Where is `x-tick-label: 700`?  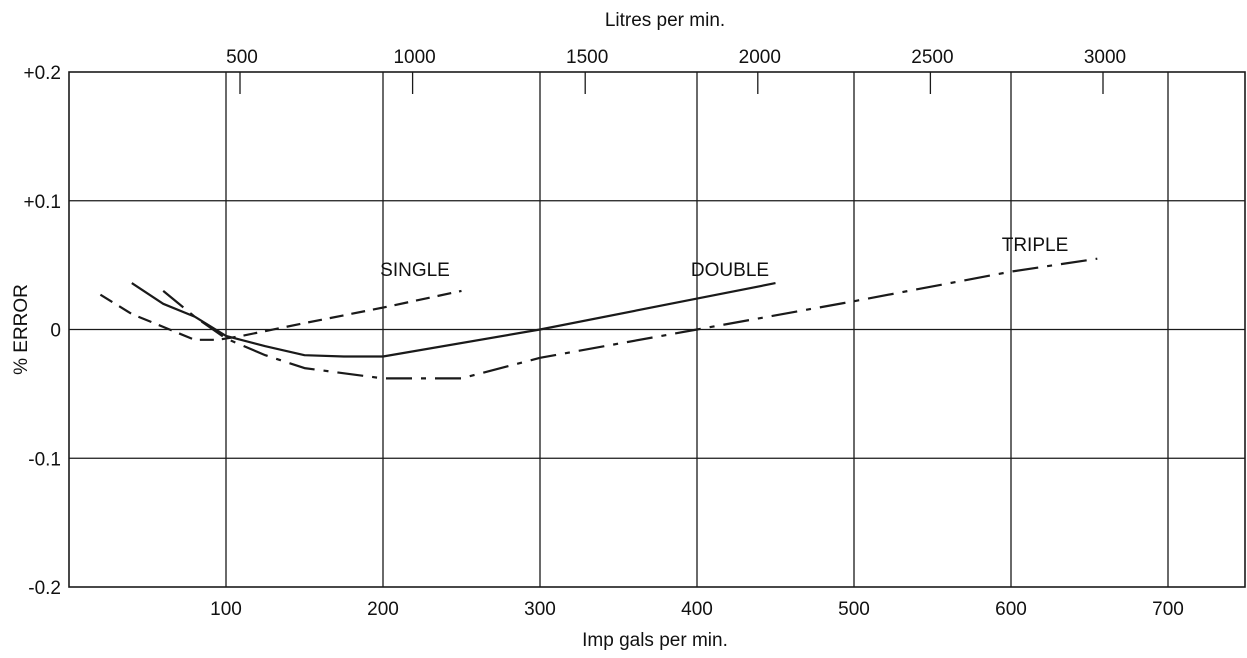 x-tick-label: 700 is located at coordinates (1168, 609).